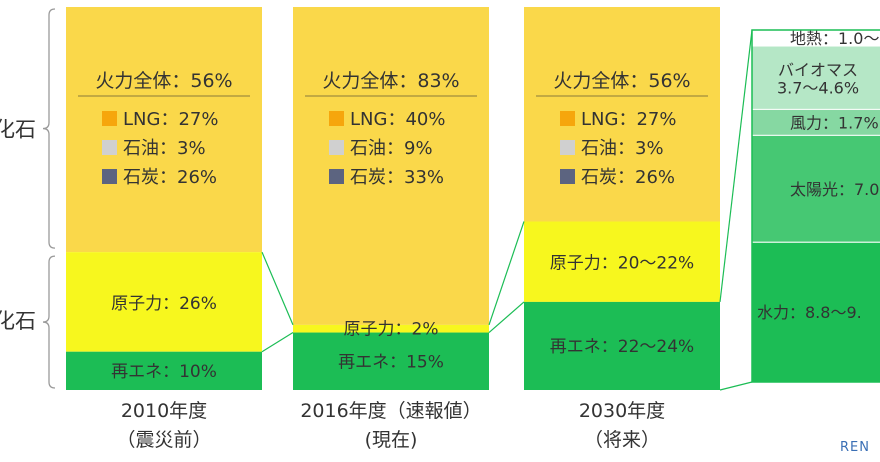 Image resolution: width=880 pixels, height=462 pixels. I want to click on watermark: REN, so click(855, 447).